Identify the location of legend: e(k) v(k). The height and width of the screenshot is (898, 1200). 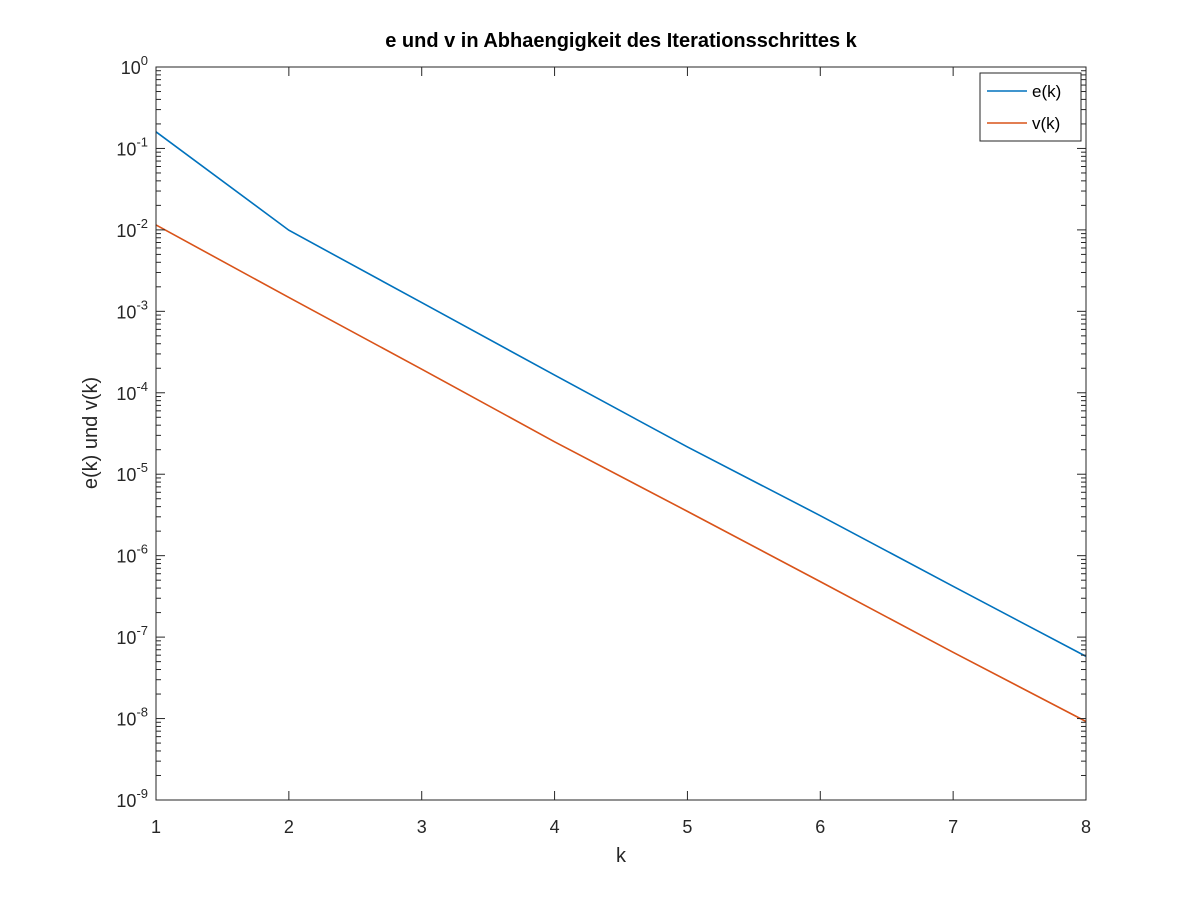
(1030, 107).